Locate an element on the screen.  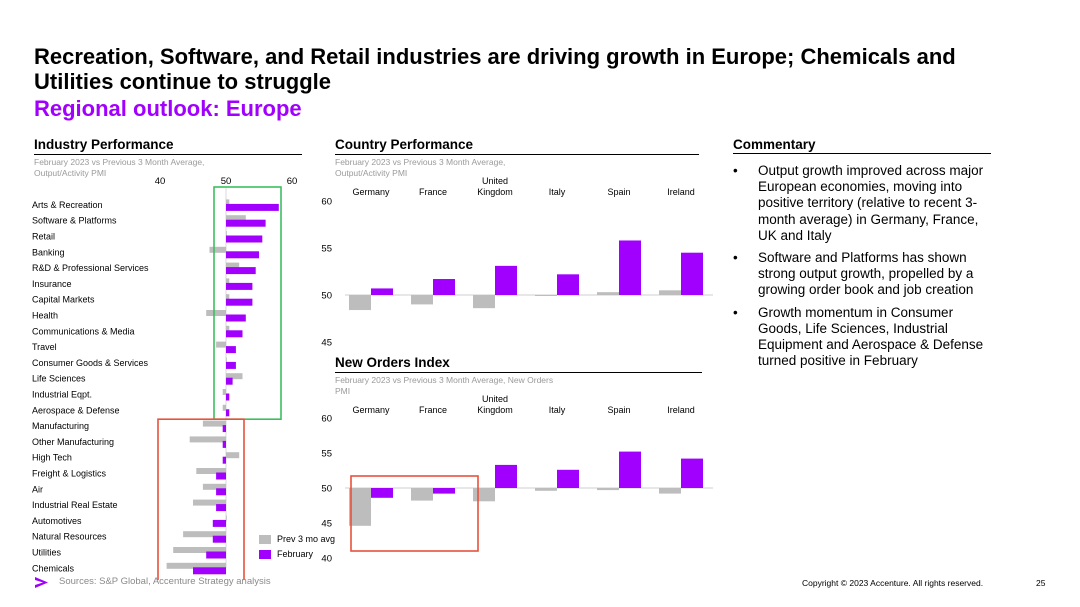
country-category-label: Spain is located at coordinates (618, 192).